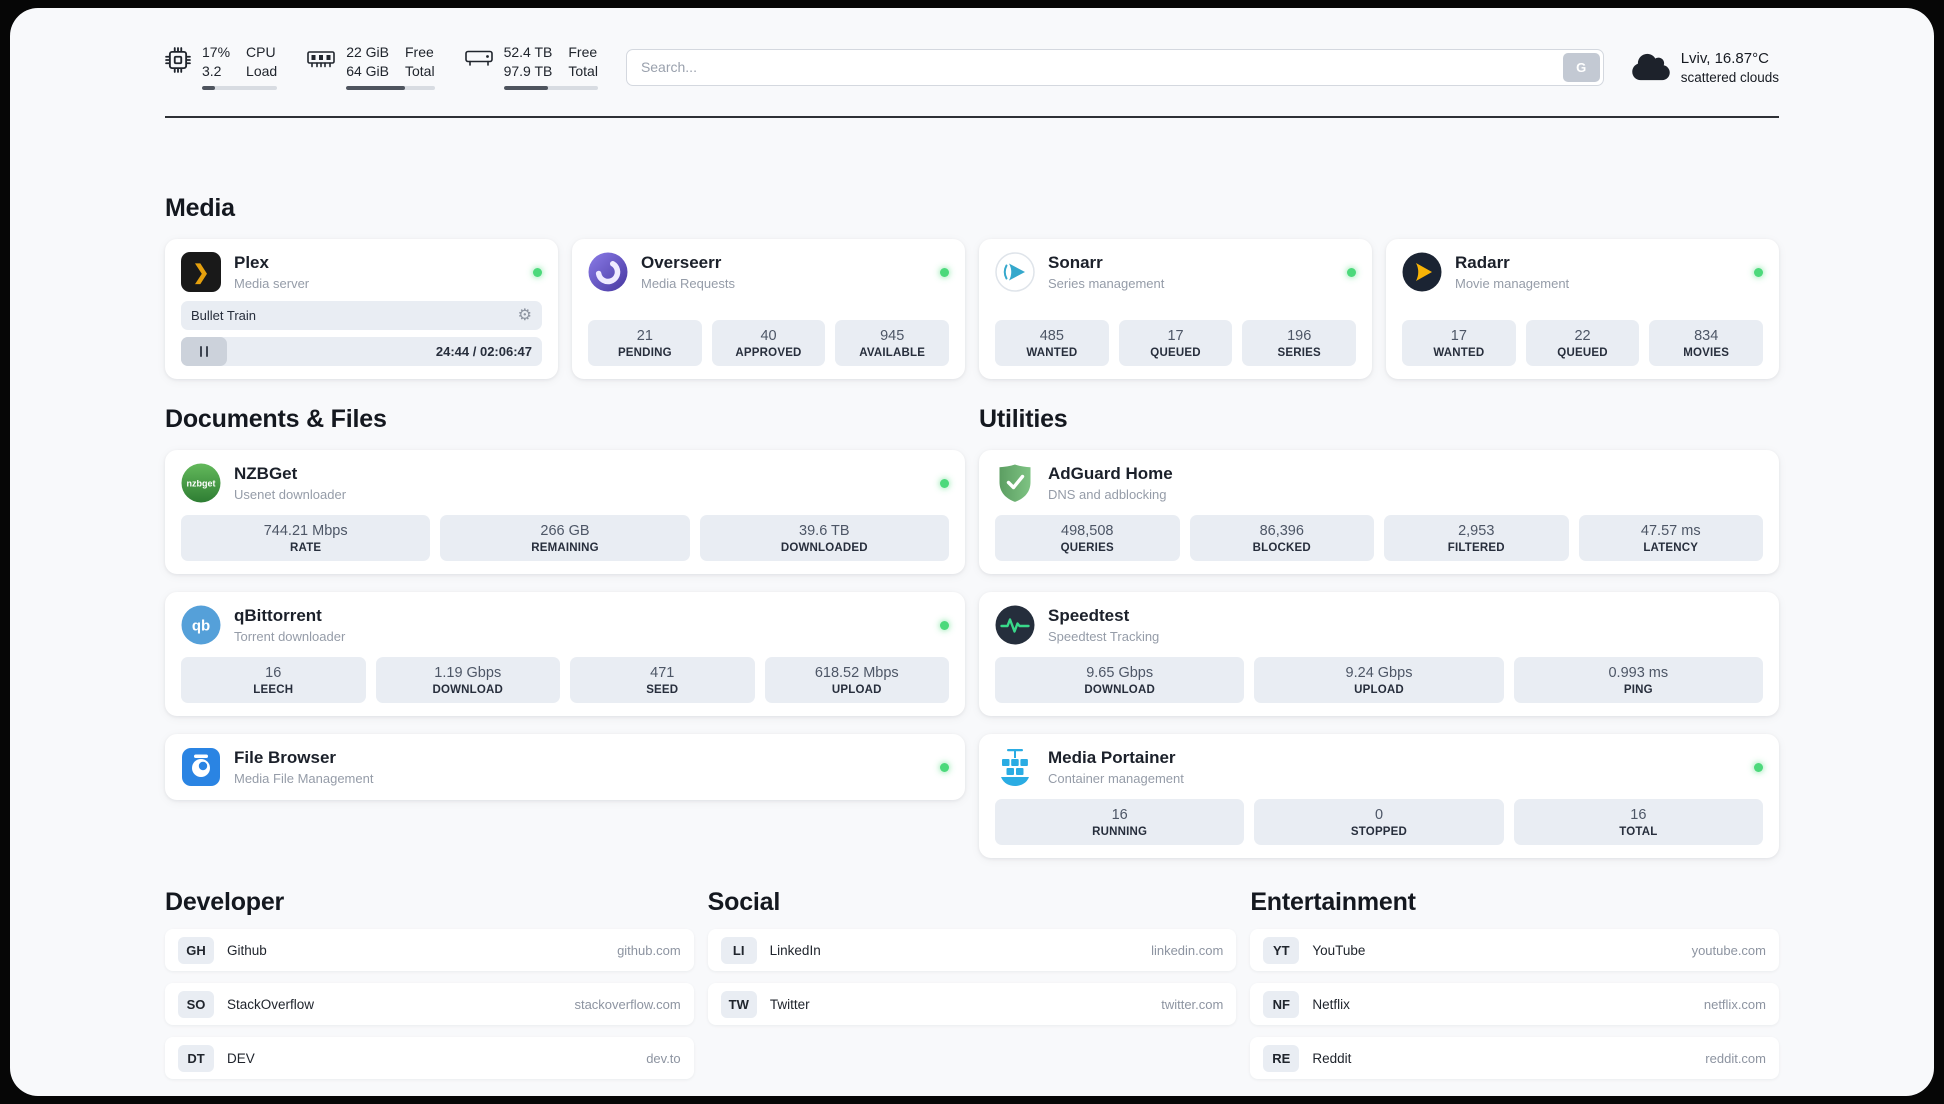 Image resolution: width=1944 pixels, height=1104 pixels. I want to click on stat-box: 9.65 Gbps DOWNLOAD, so click(1120, 680).